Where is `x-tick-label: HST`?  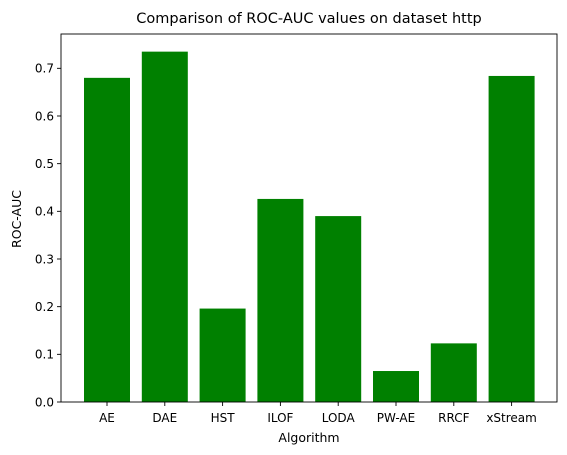 x-tick-label: HST is located at coordinates (223, 418).